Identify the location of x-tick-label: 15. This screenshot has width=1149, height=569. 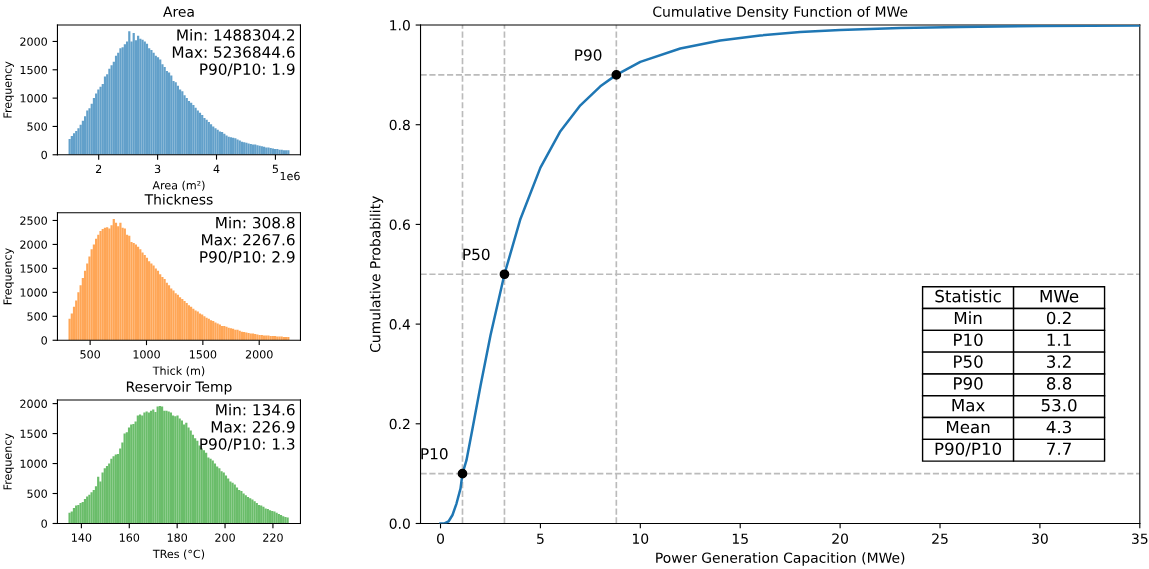
(740, 538).